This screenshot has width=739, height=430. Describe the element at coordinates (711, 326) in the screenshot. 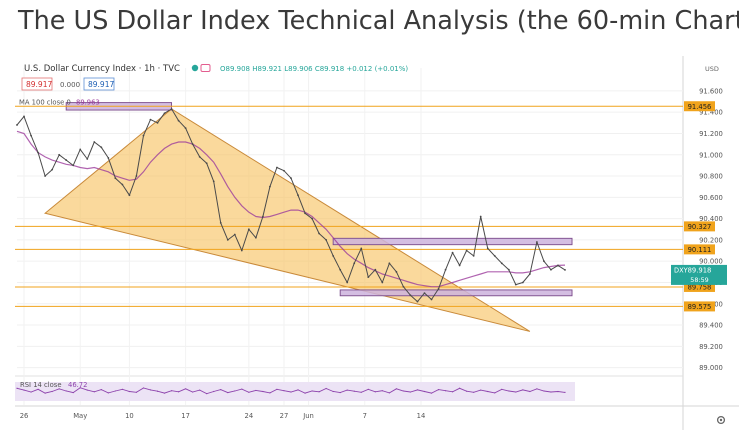

I see `price-tick-label: 89.400` at that location.